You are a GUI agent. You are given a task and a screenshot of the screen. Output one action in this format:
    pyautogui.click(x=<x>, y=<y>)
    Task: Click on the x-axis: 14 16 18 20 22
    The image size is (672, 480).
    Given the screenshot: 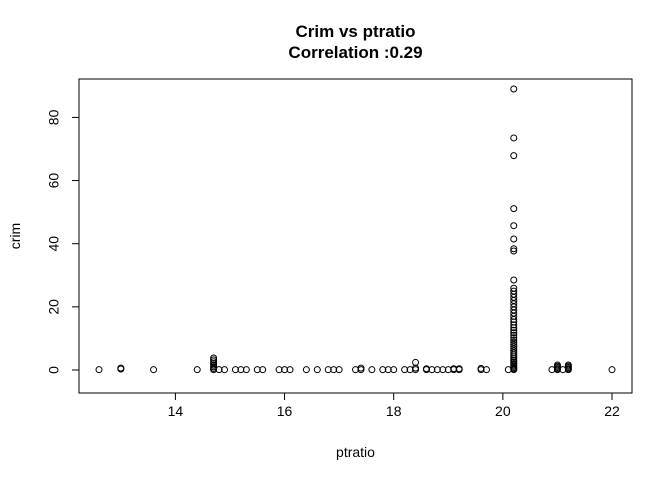 What is the action you would take?
    pyautogui.click(x=394, y=405)
    